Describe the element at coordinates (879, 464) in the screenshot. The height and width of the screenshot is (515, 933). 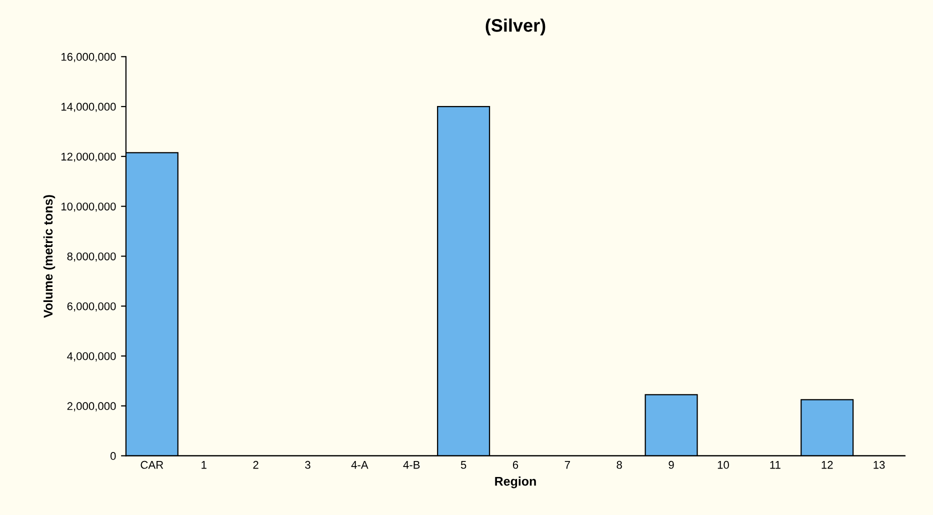
I see `x-tick-label: 13` at that location.